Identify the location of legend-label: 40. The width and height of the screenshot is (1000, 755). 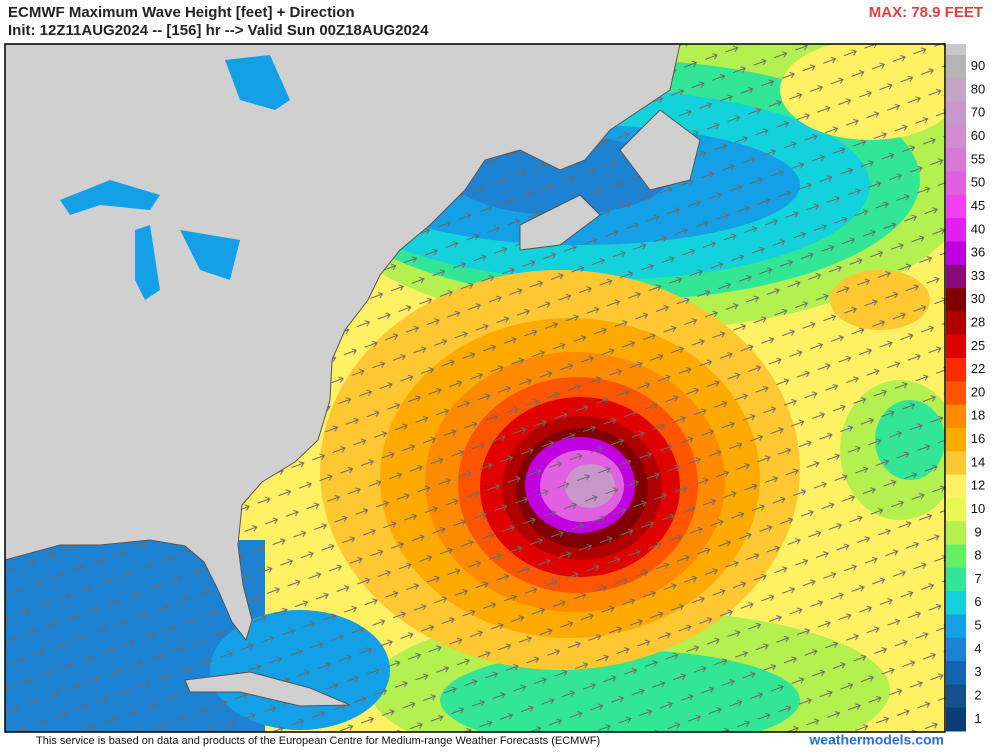
(978, 228).